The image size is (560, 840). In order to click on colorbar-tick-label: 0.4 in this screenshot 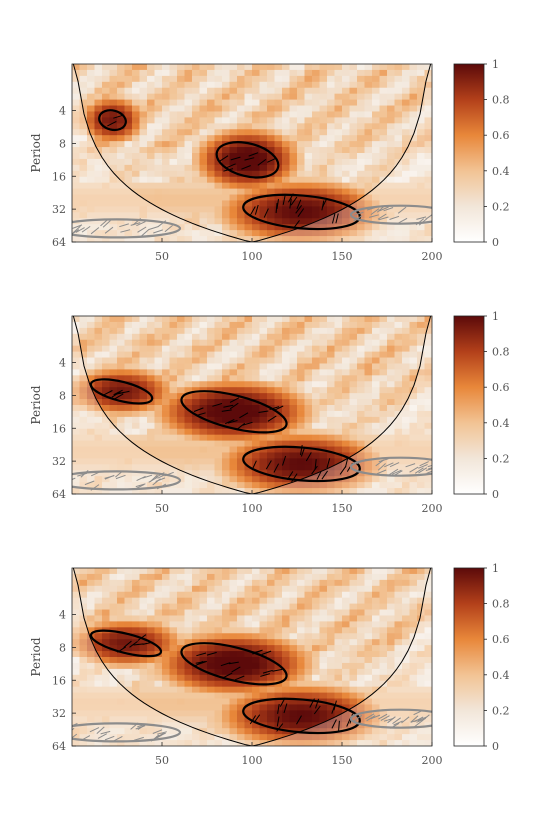, I will do `click(501, 423)`.